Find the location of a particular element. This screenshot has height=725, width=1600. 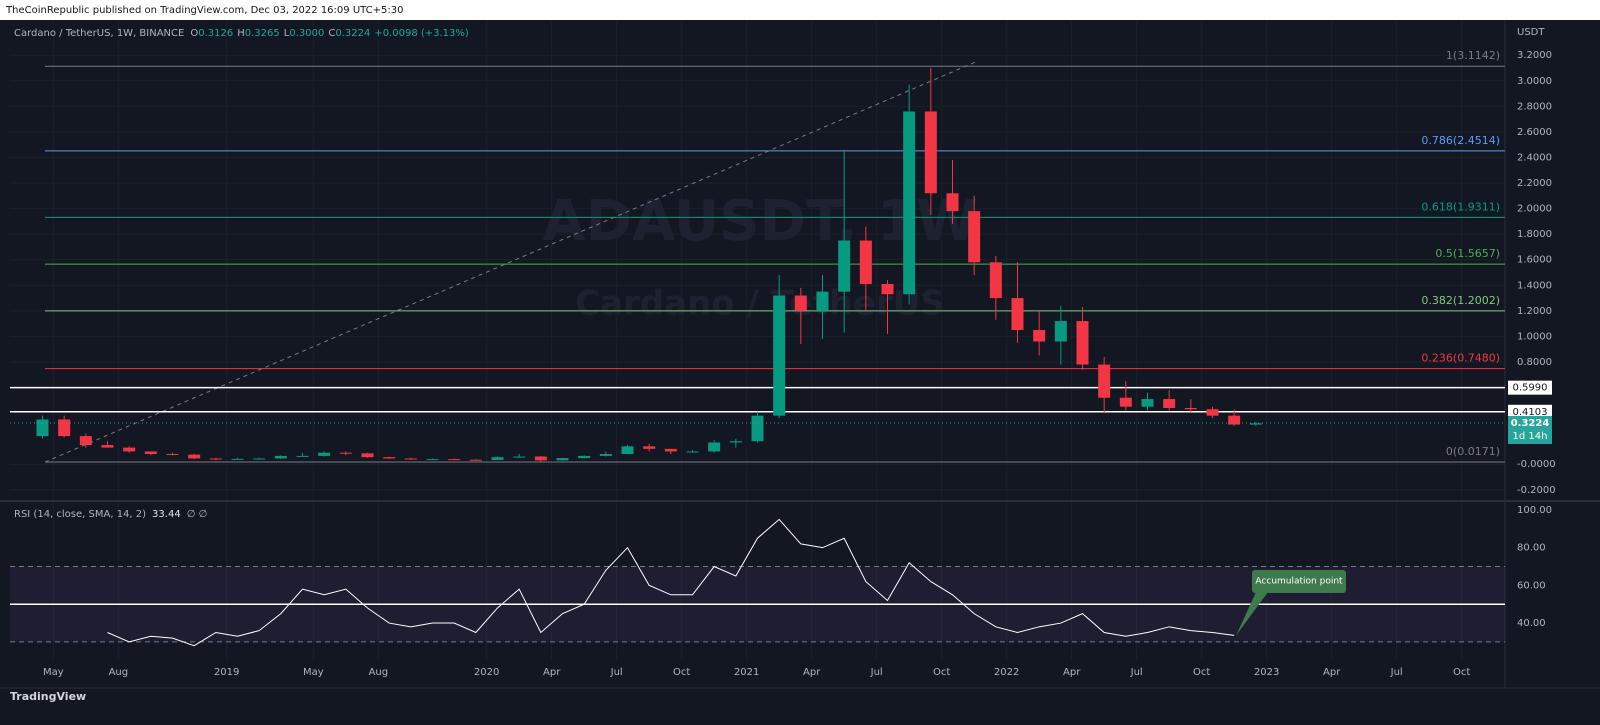

y-tick-label: 1.6000 is located at coordinates (1534, 260).